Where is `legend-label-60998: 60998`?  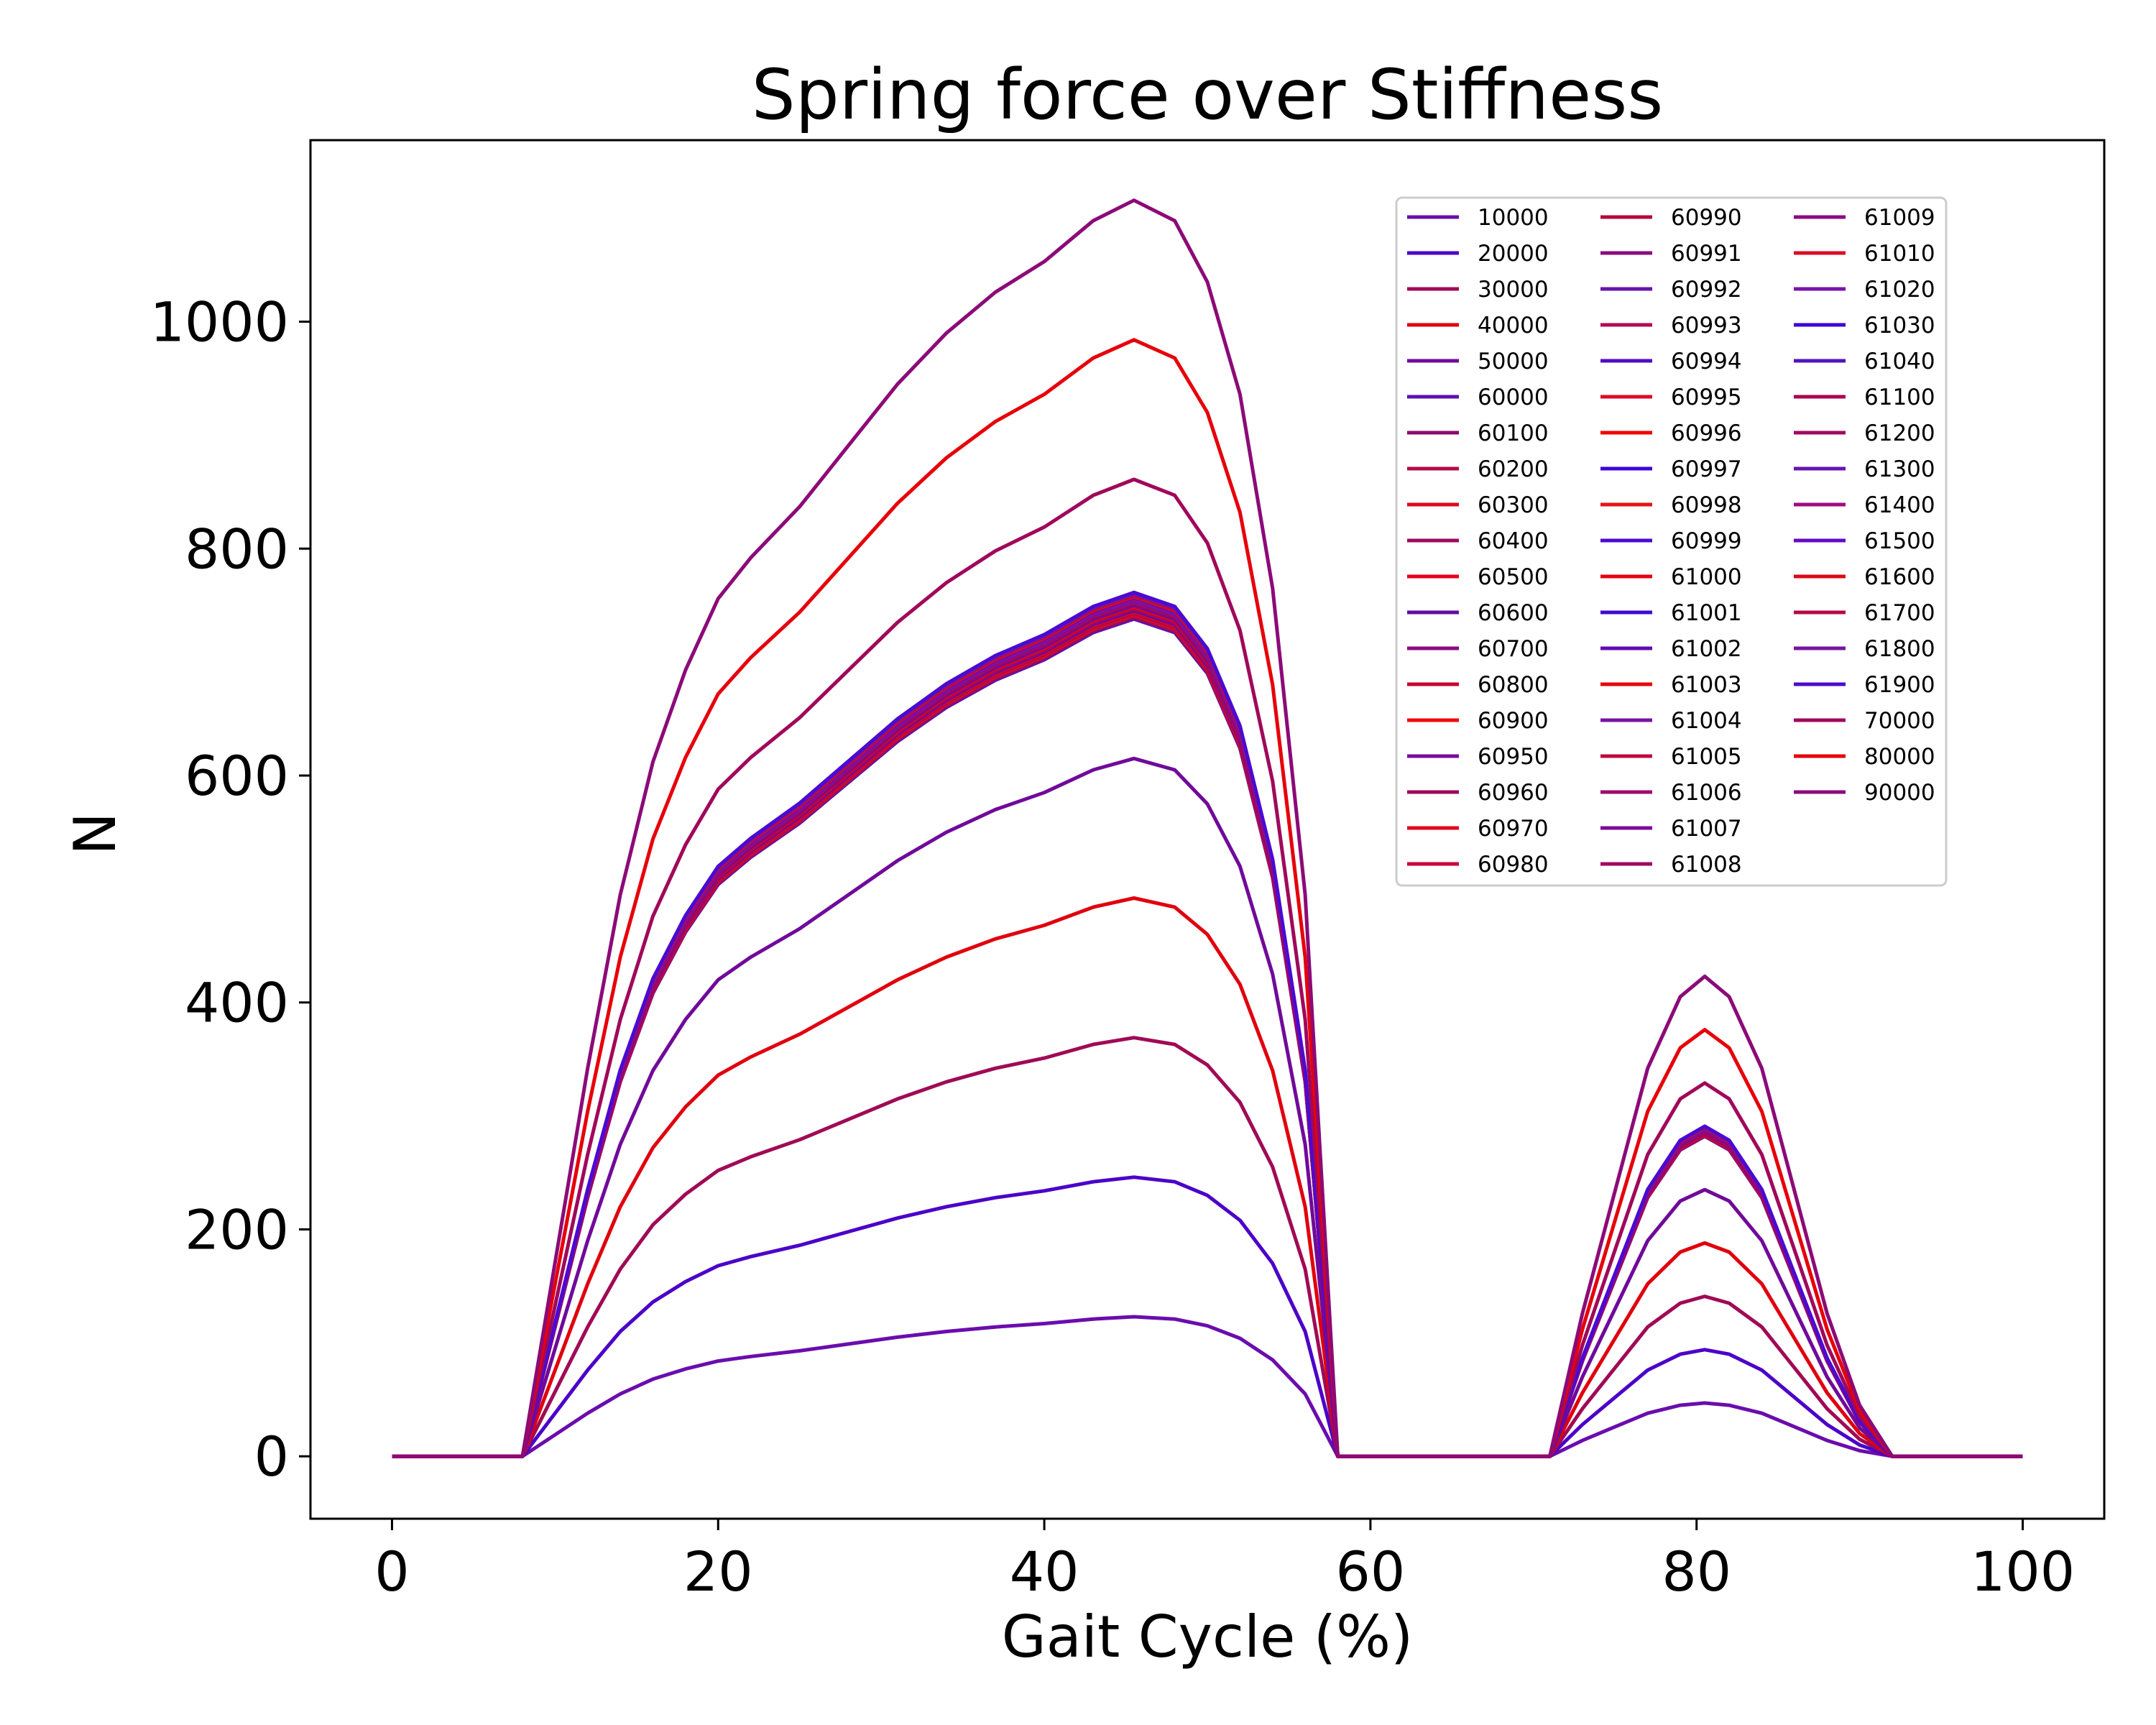
legend-label-60998: 60998 is located at coordinates (1706, 505).